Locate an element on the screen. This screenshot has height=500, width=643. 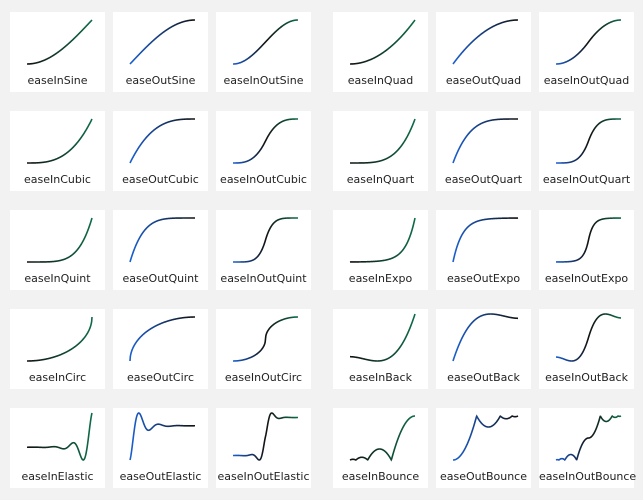
easing-card: easeOutCubic is located at coordinates (160, 151).